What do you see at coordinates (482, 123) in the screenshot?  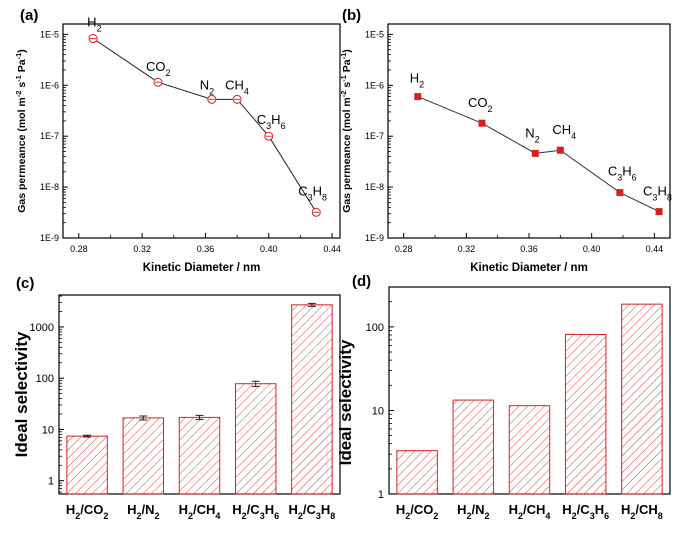 I see `data-point-co2` at bounding box center [482, 123].